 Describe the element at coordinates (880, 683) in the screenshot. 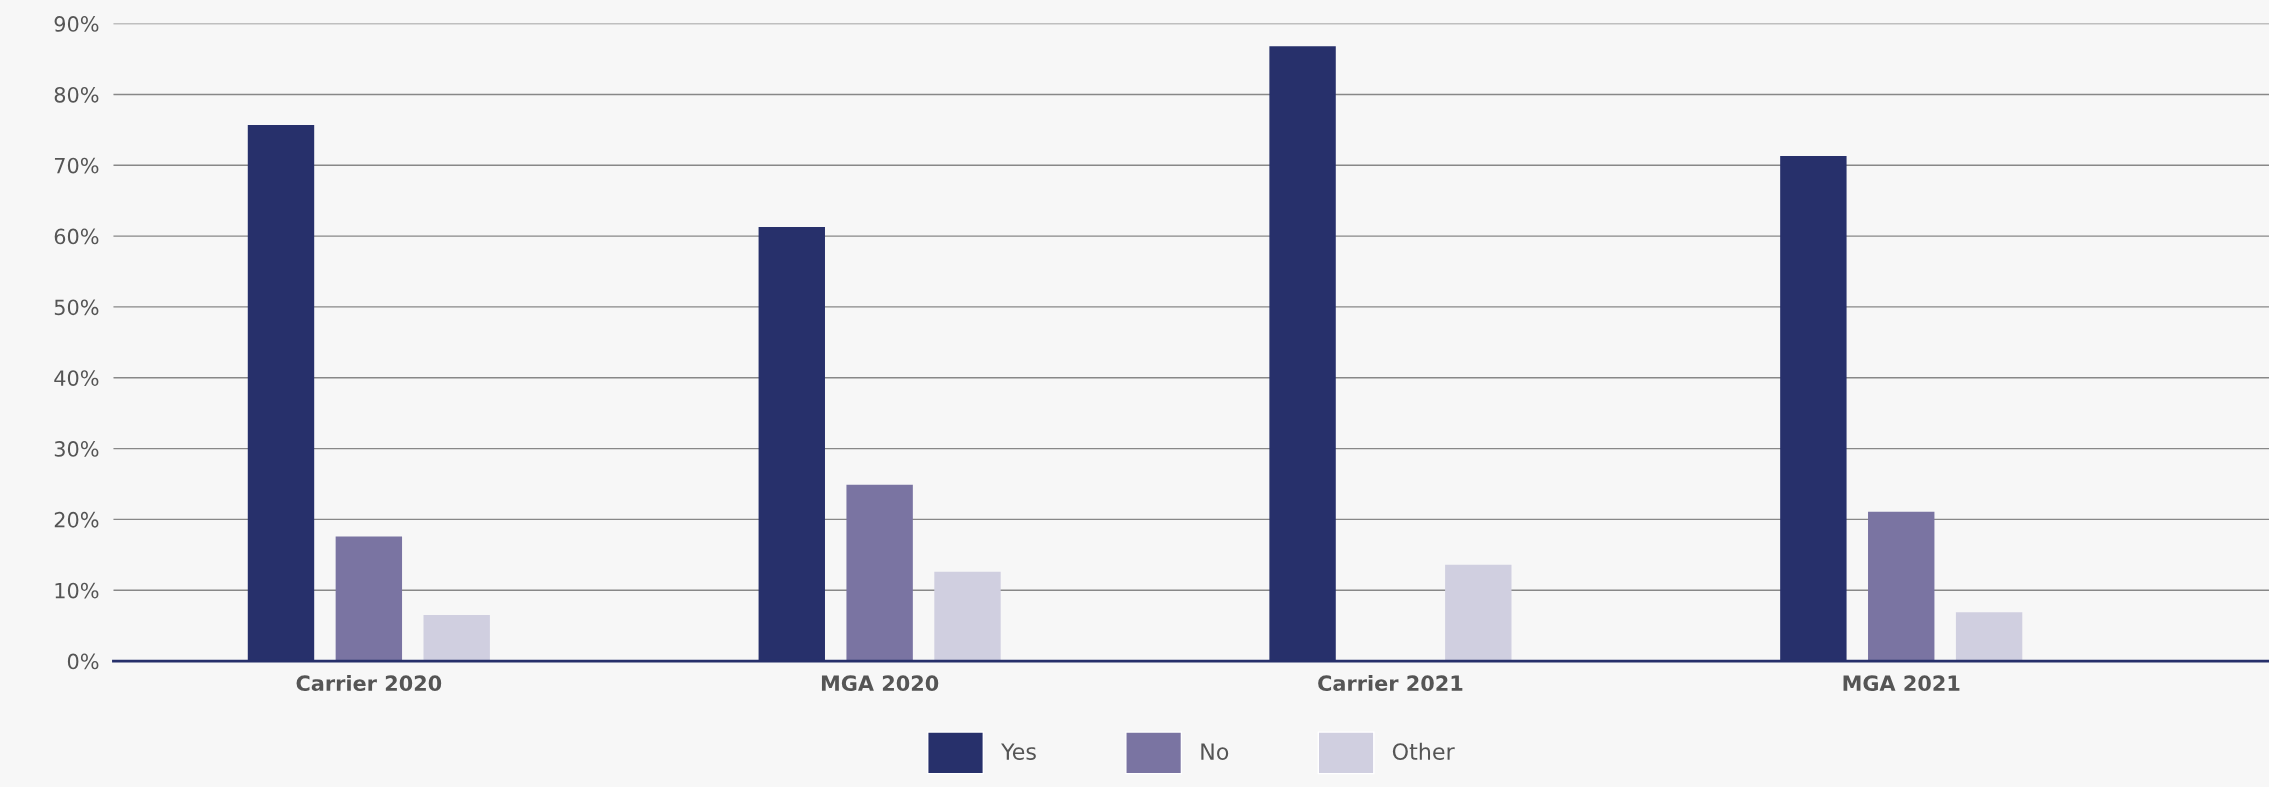

I see `x-tick-label: MGA 2020` at that location.